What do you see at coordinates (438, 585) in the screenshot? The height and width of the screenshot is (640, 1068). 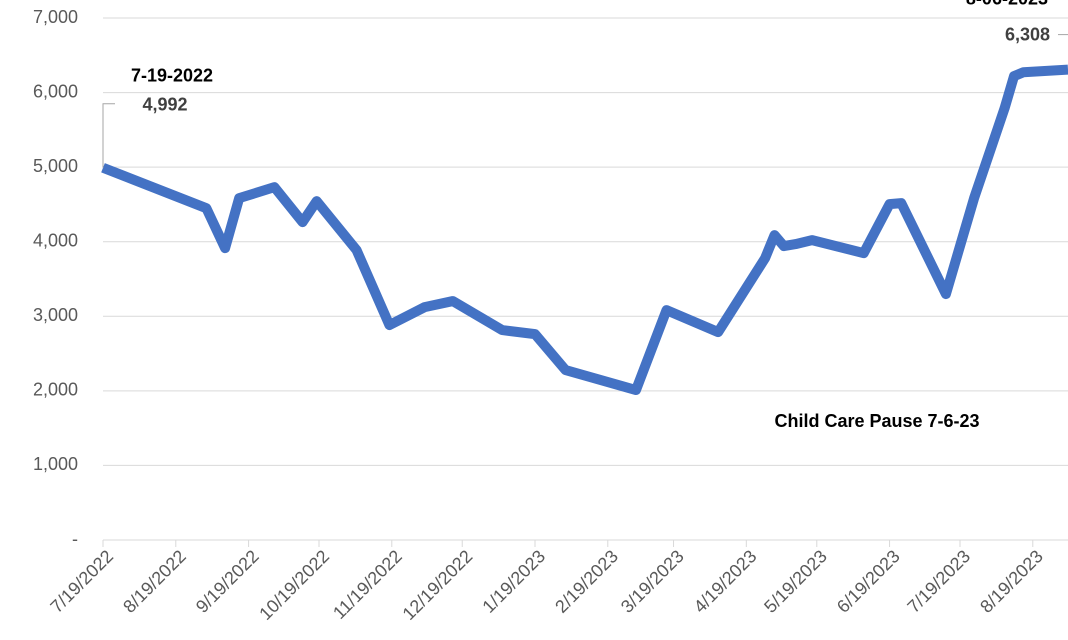 I see `x-tick-label: 12/19/2022` at bounding box center [438, 585].